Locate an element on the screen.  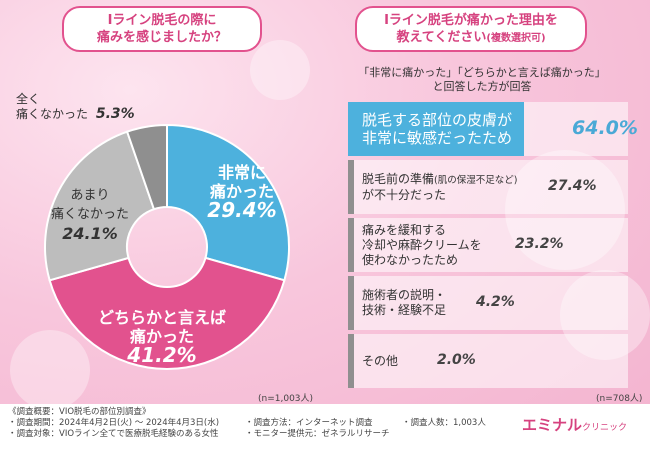
pie-label-line1: 非常に is located at coordinates (241, 172).